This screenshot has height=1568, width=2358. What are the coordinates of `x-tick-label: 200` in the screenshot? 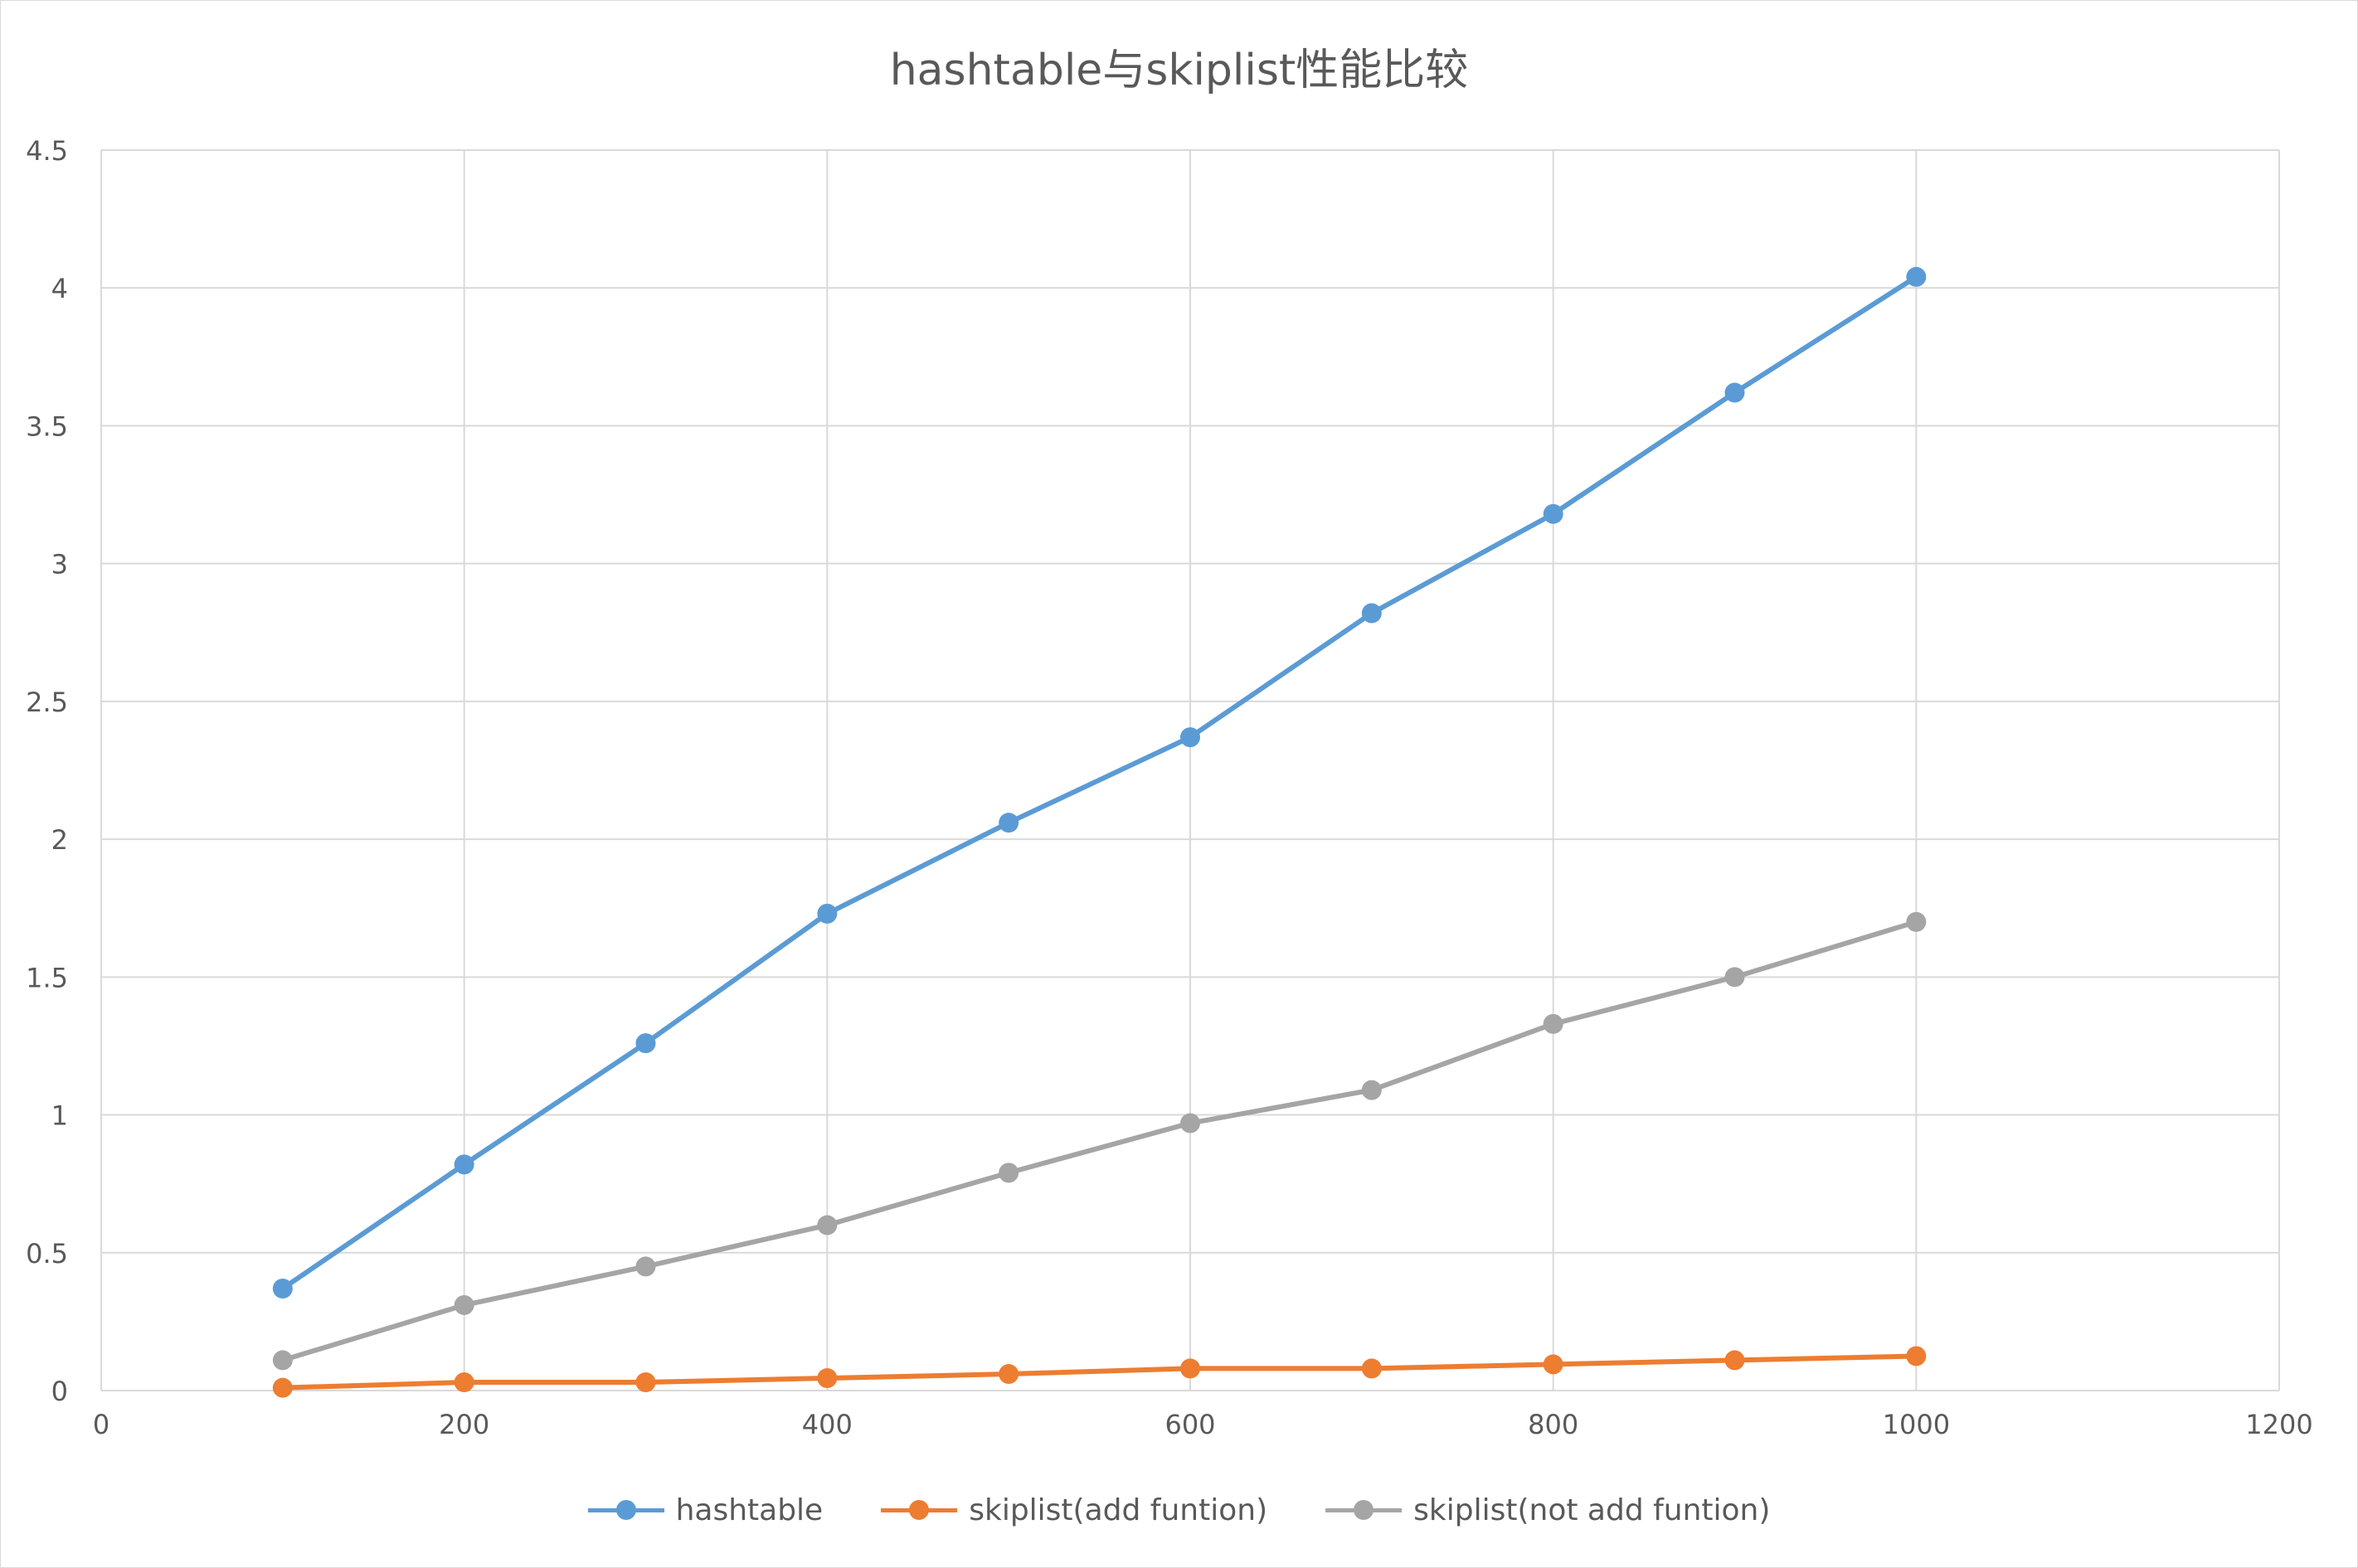 It's located at (464, 1424).